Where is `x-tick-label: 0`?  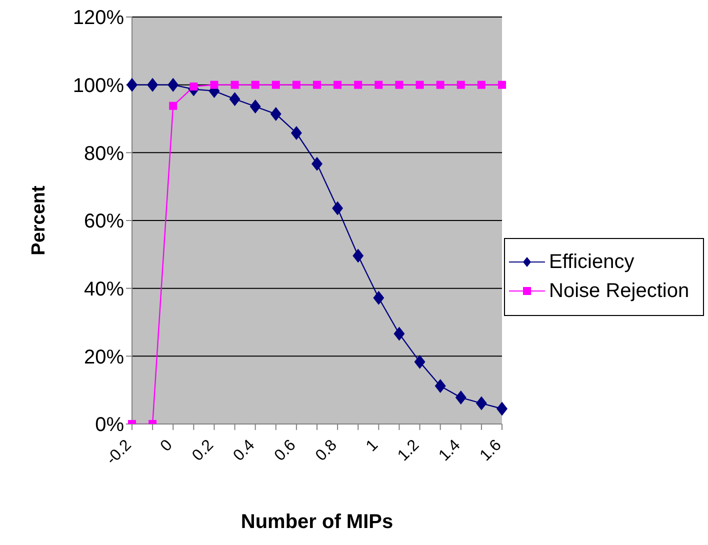
x-tick-label: 0 is located at coordinates (167, 446).